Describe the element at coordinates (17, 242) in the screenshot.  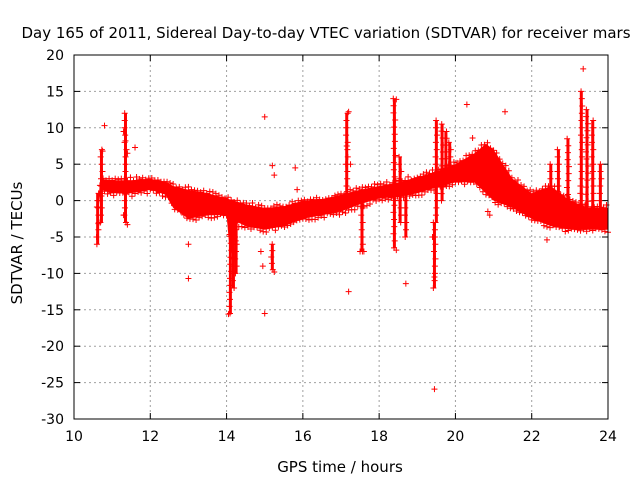
I see `y-axis-label: SDTVAR / TECUs` at that location.